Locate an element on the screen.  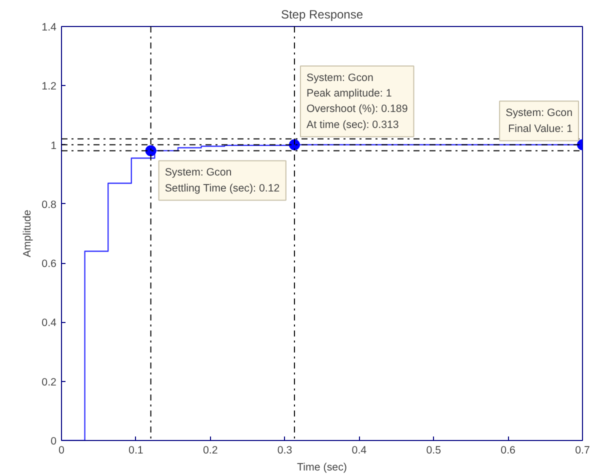
x-tick-label: 0.2 is located at coordinates (210, 450).